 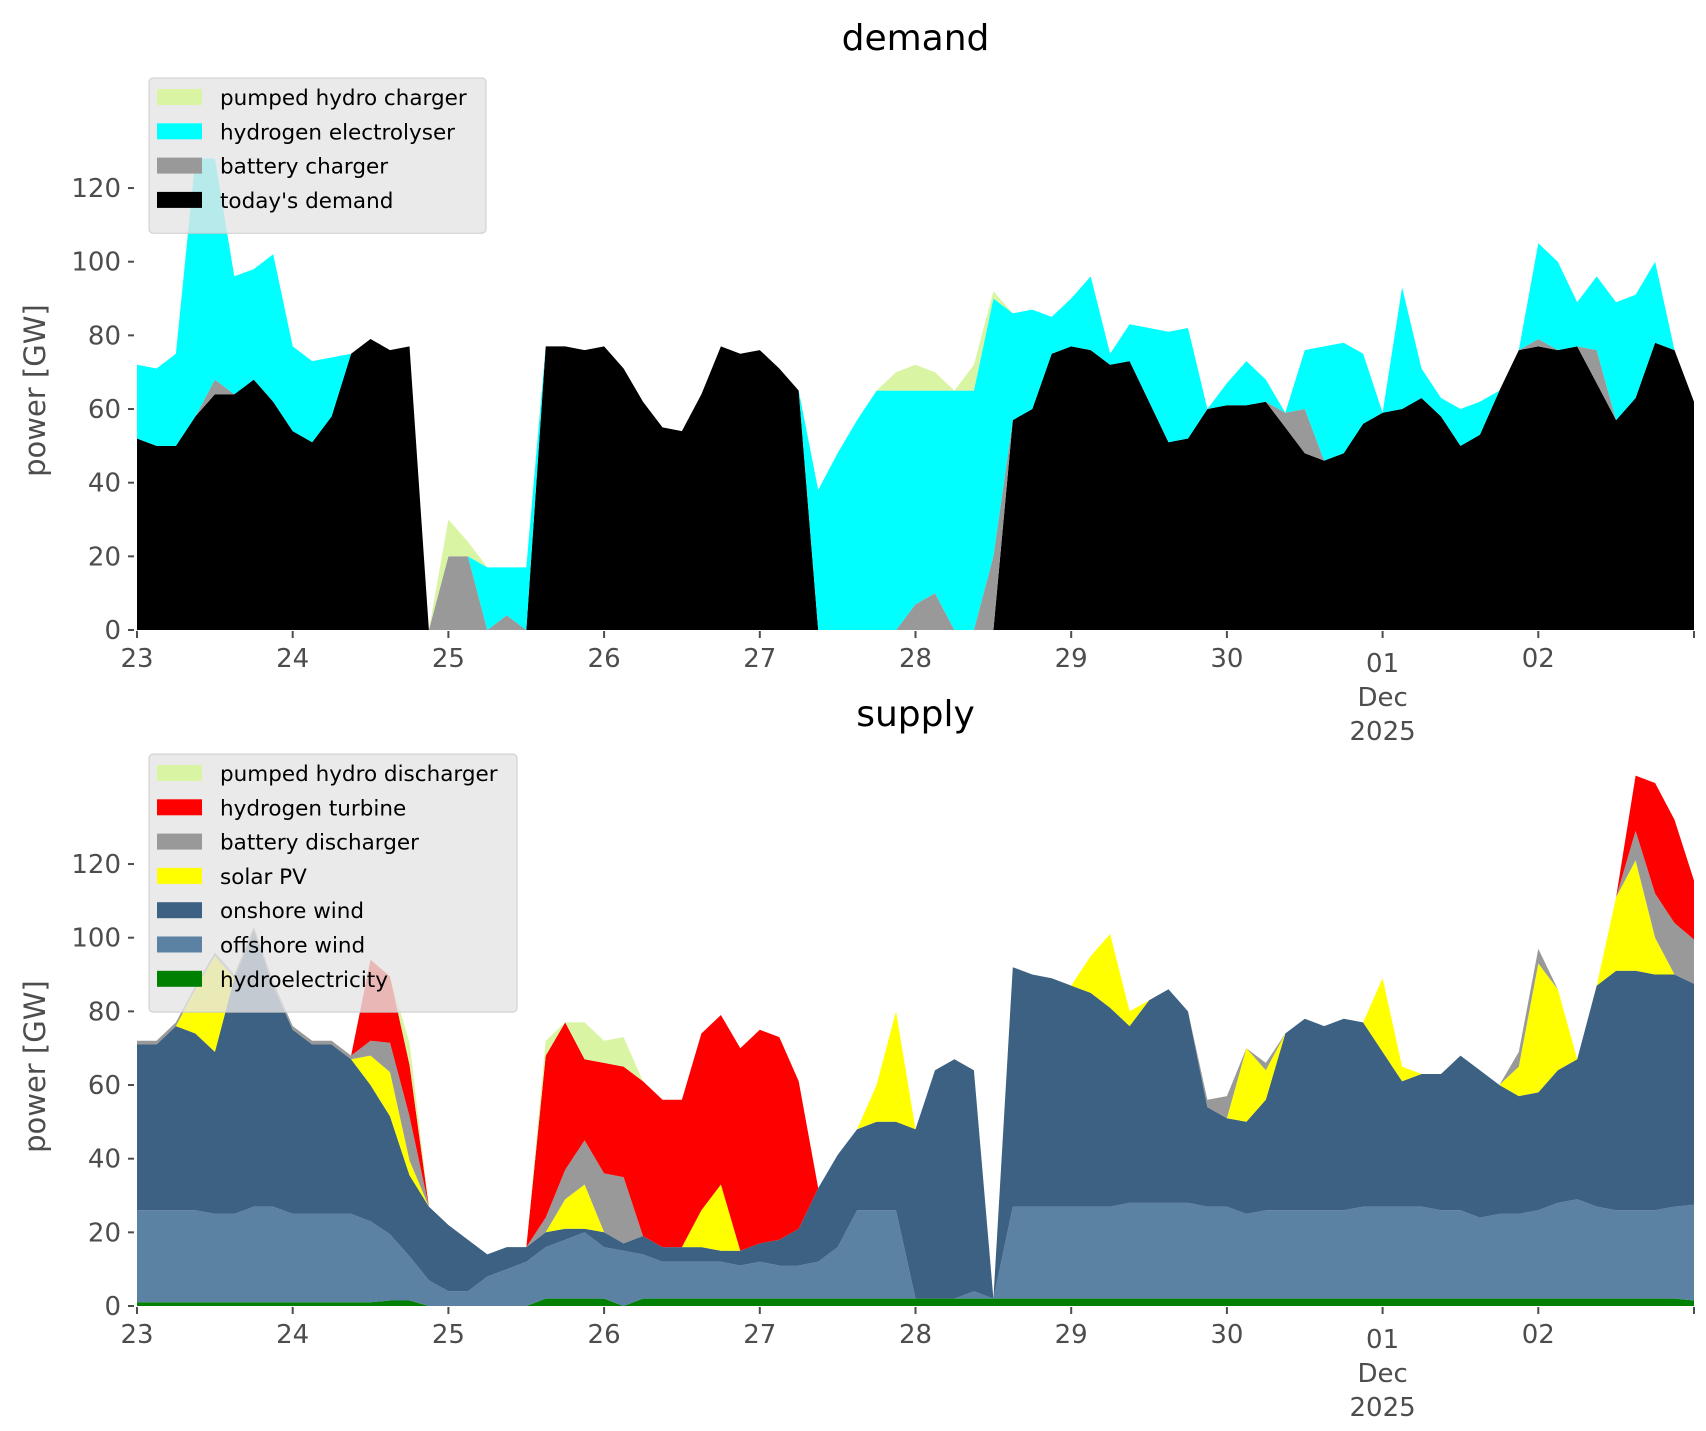 What do you see at coordinates (1383, 732) in the screenshot?
I see `demand-xtick-sublabel: 2025` at bounding box center [1383, 732].